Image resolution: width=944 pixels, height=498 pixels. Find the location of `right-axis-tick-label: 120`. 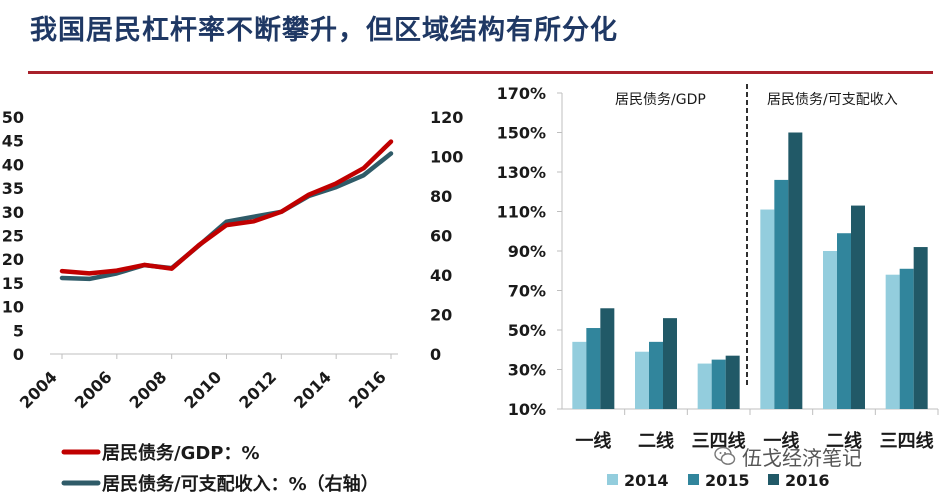

right-axis-tick-label: 120 is located at coordinates (446, 117).